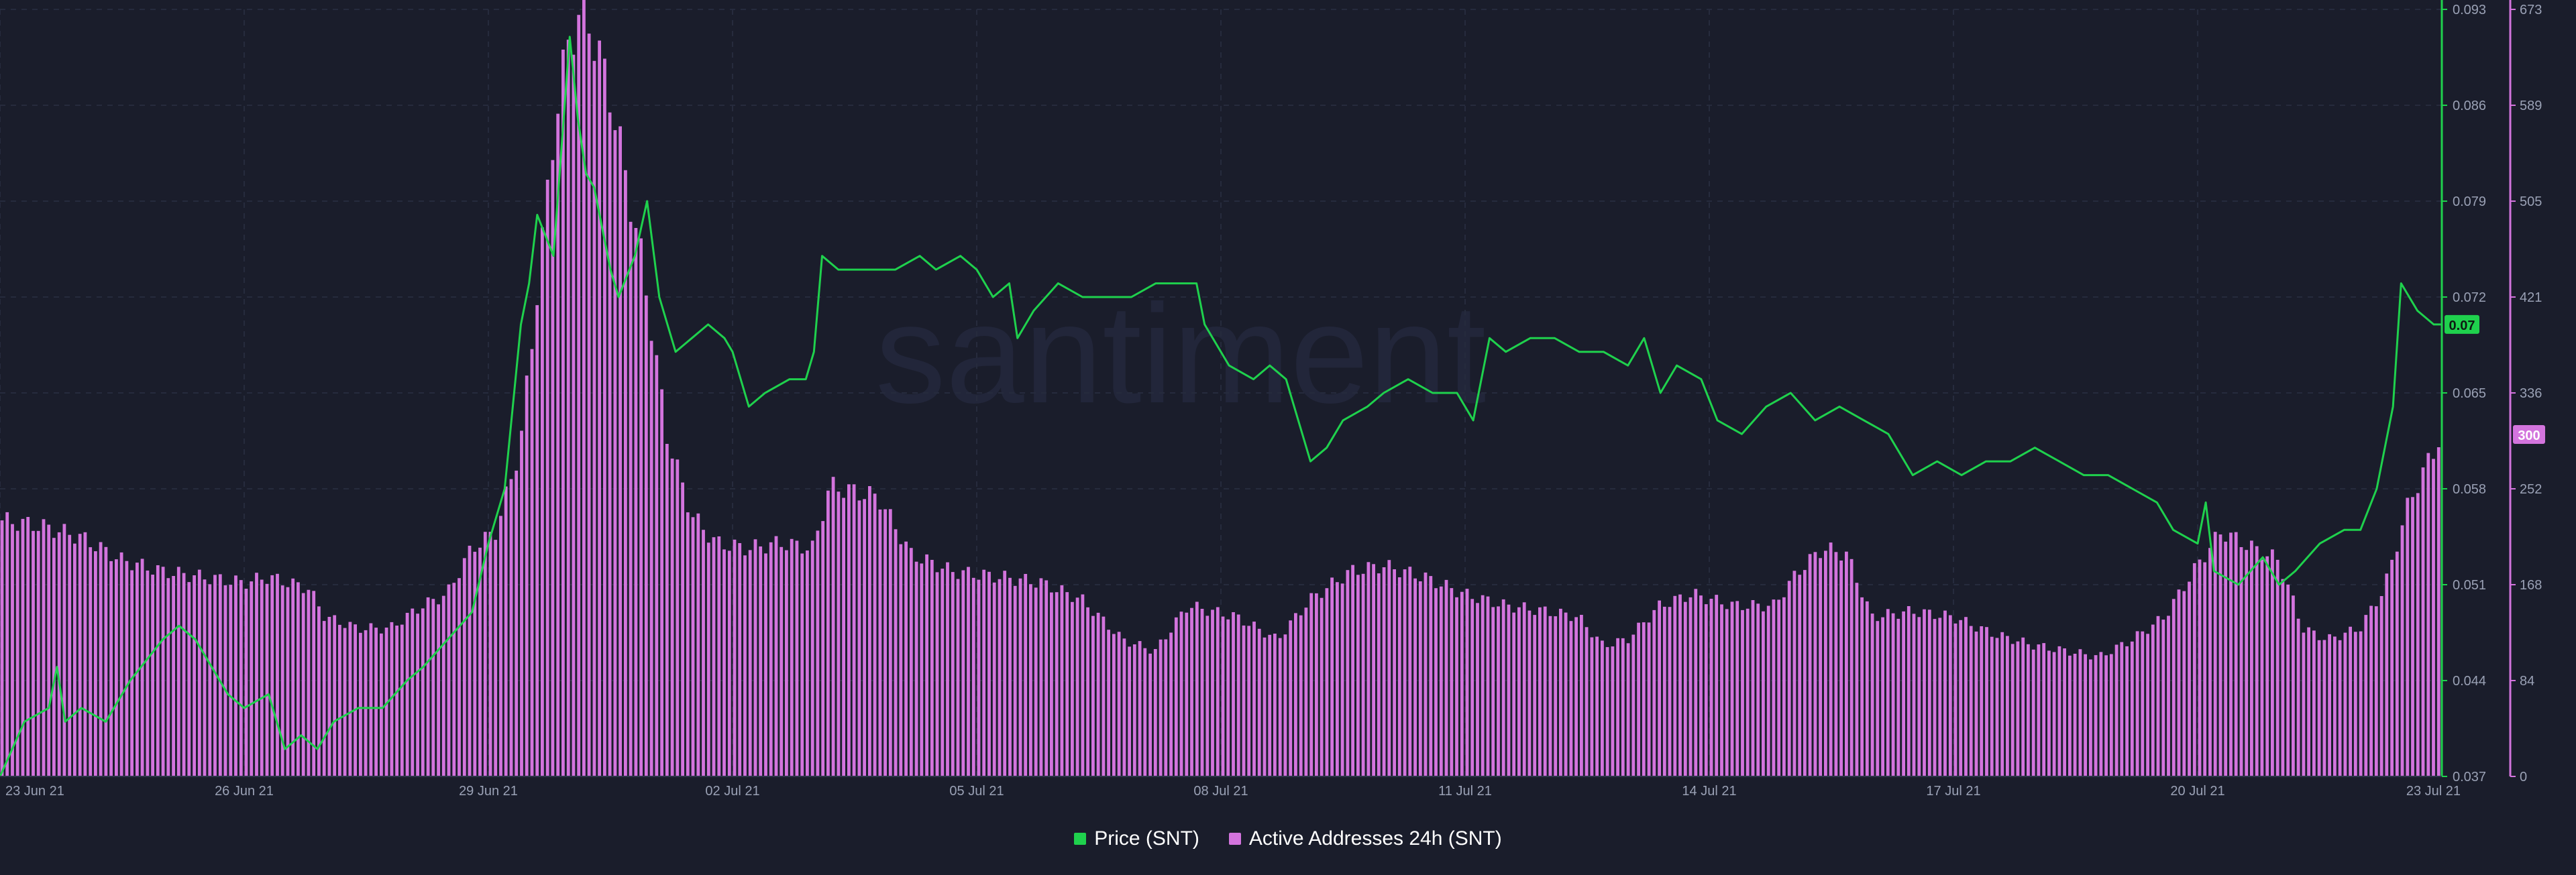 The height and width of the screenshot is (875, 2576). I want to click on price-last-value: 0.07, so click(2462, 325).